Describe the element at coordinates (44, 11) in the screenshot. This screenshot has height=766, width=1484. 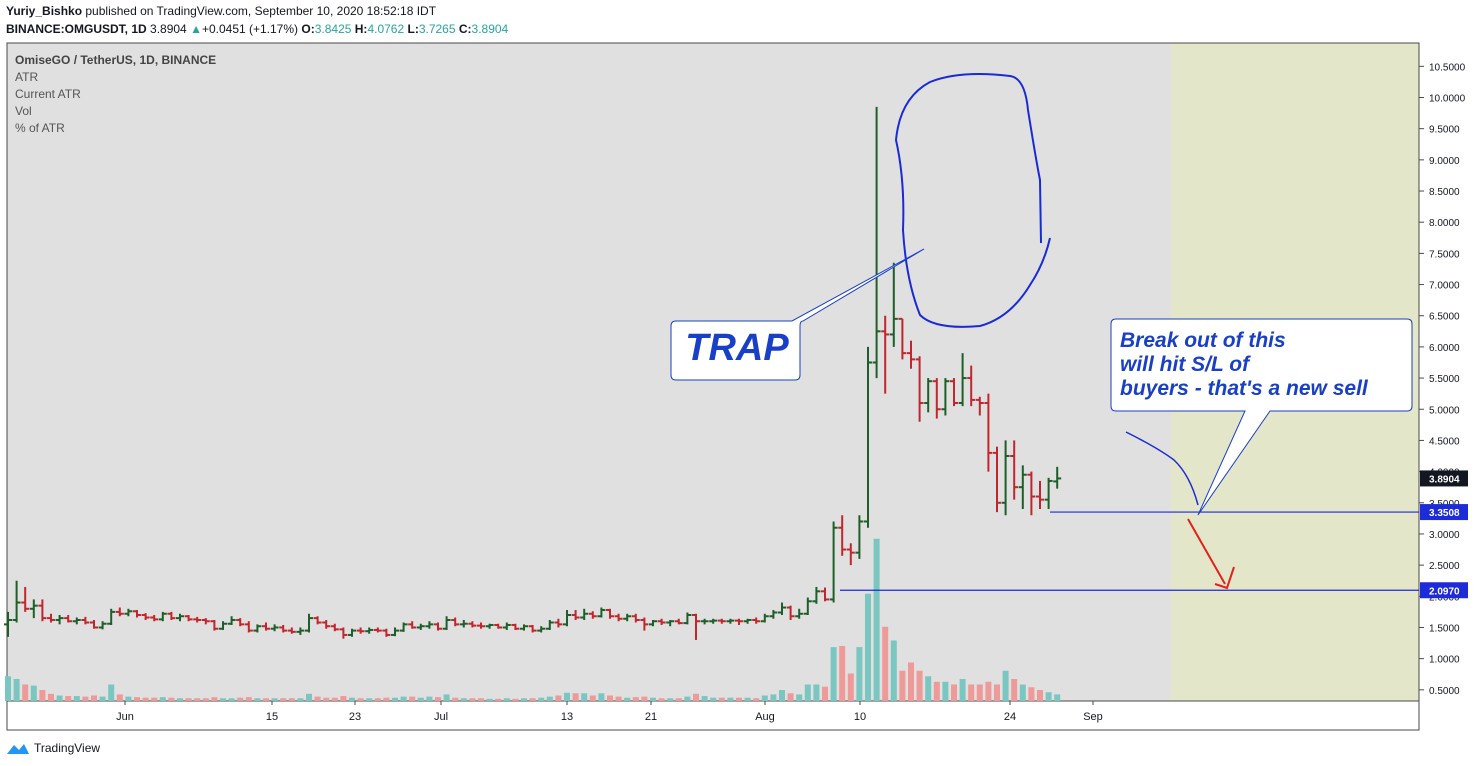
I see `author-name: Yuriy_Bishko` at that location.